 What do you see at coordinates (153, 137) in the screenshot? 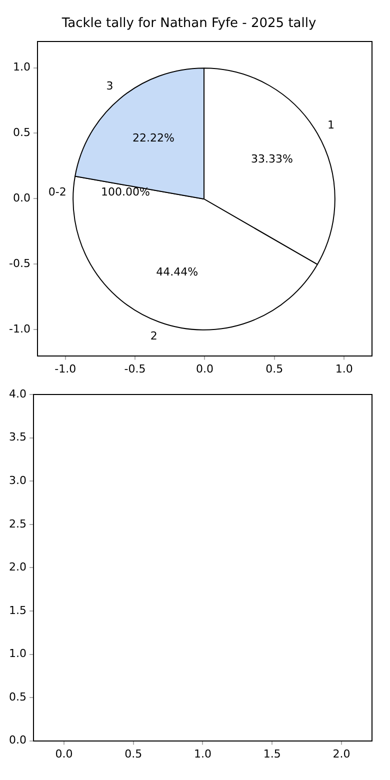
I see `data-label: 22.22%` at bounding box center [153, 137].